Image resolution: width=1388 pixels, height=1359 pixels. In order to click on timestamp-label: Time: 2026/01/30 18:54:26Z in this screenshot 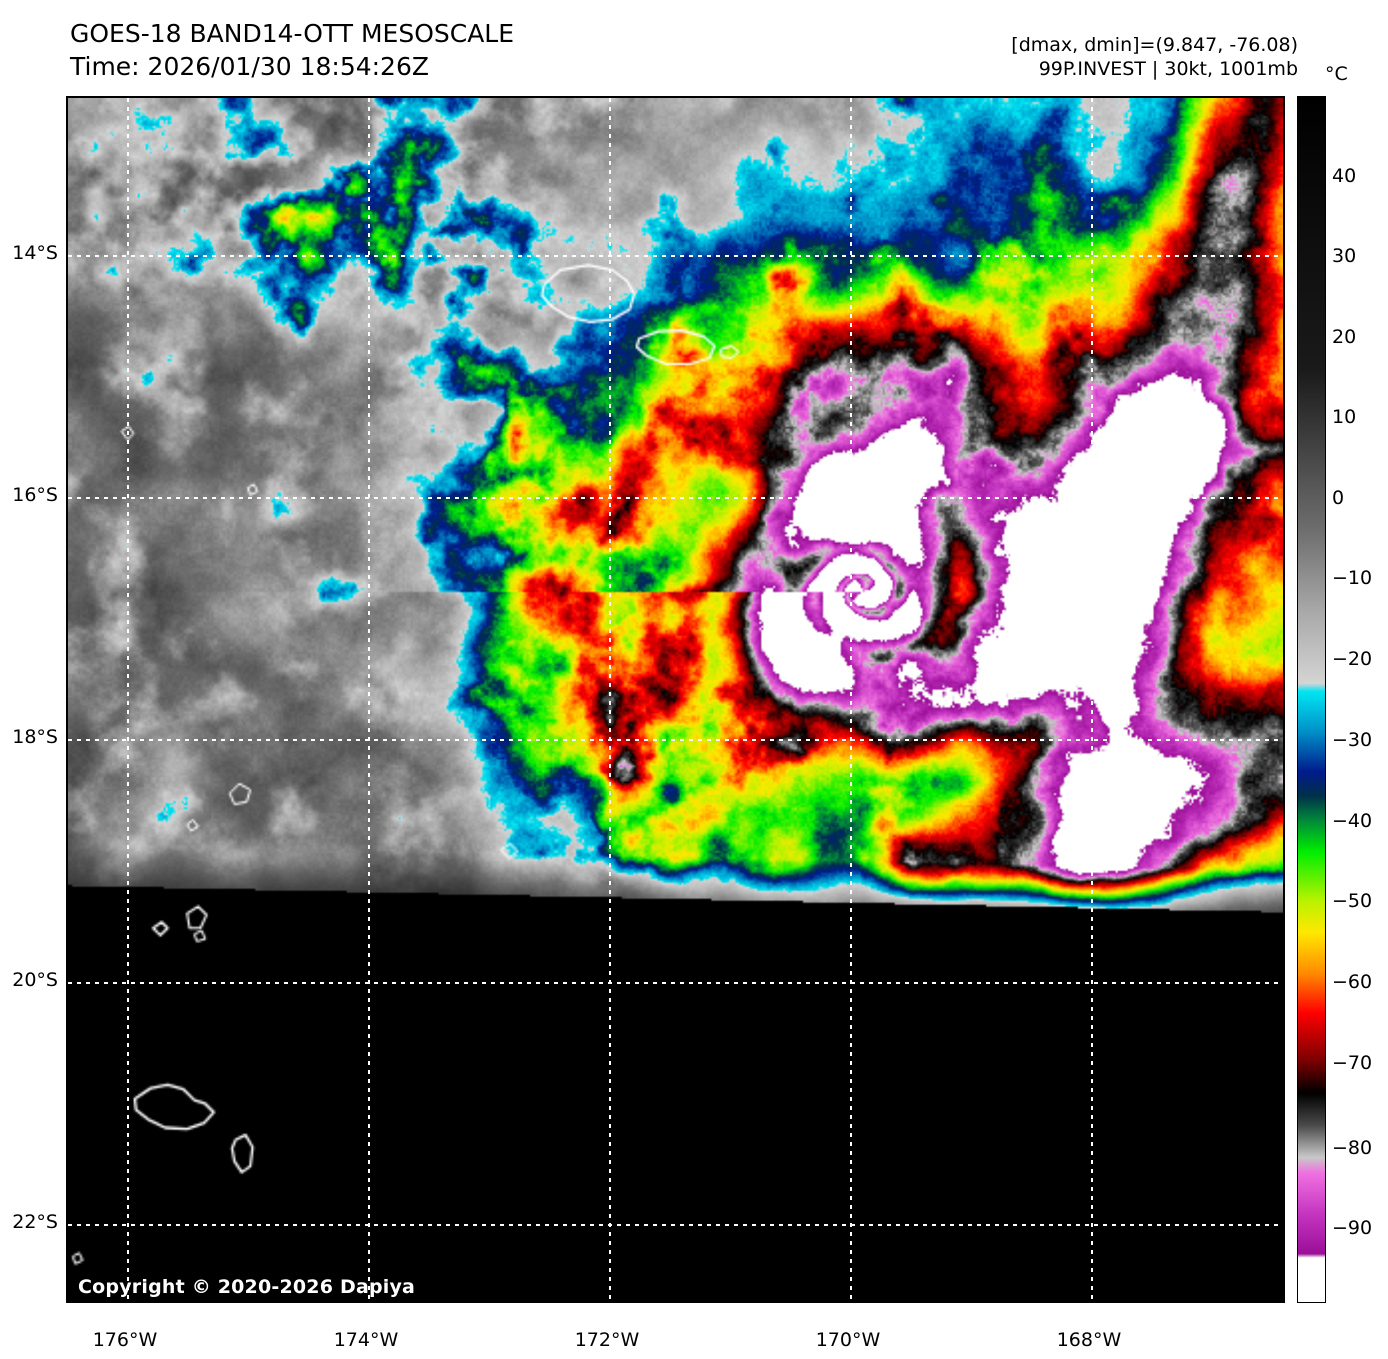, I will do `click(249, 66)`.